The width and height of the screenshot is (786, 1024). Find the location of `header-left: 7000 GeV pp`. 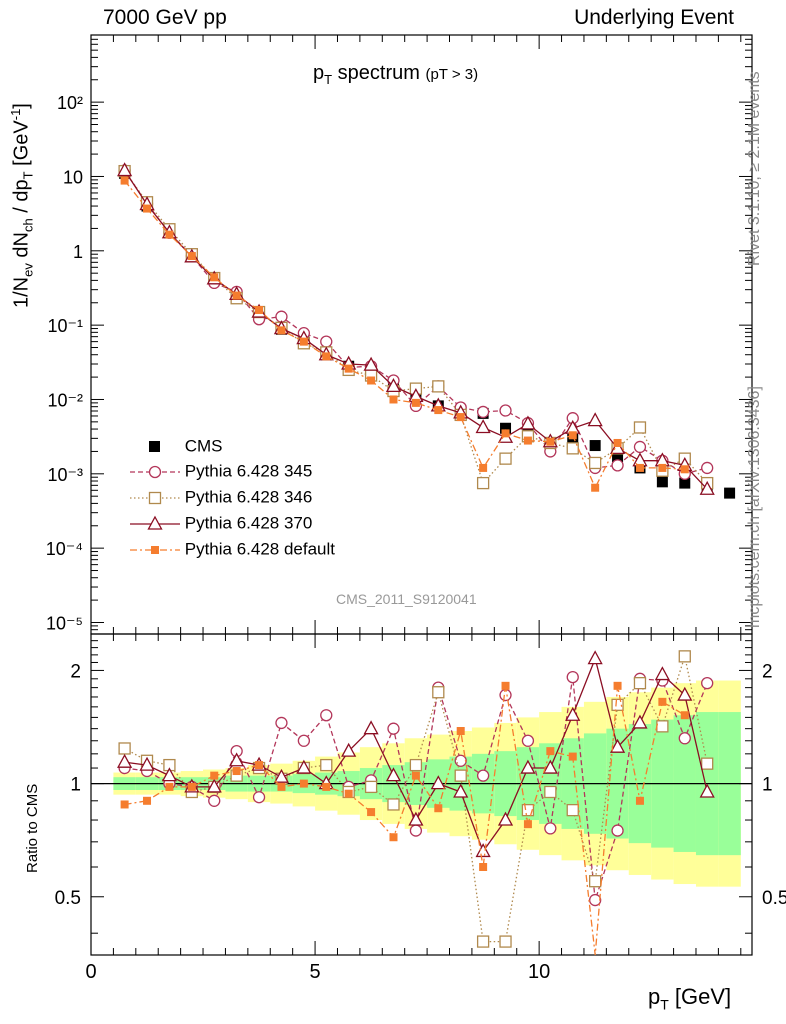

header-left: 7000 GeV pp is located at coordinates (165, 17).